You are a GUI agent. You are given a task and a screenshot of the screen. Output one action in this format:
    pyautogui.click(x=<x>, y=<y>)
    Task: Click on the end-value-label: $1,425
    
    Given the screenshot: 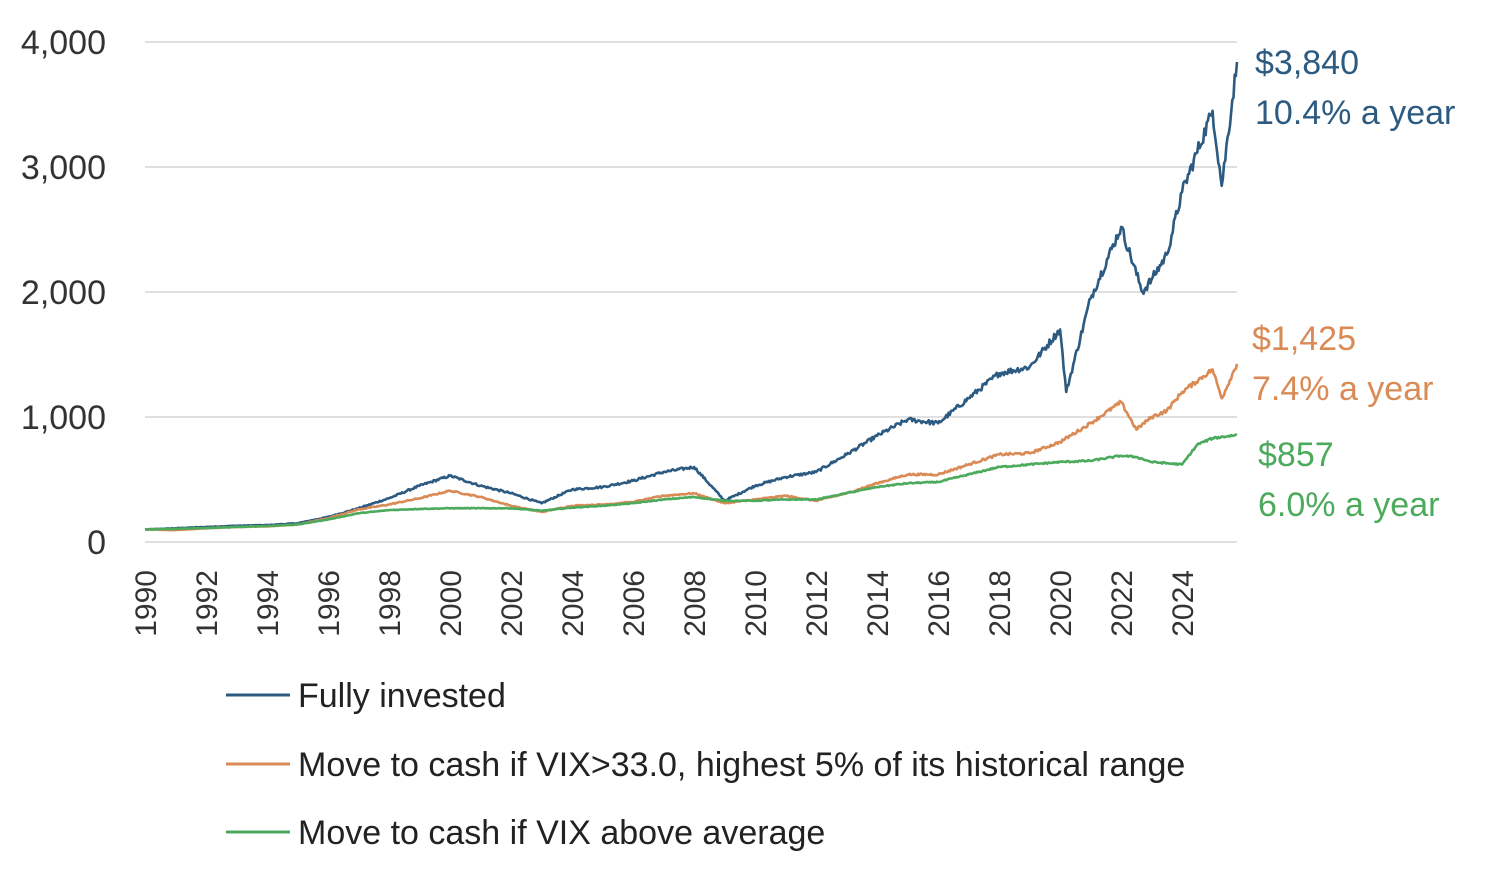 What is the action you would take?
    pyautogui.click(x=1304, y=339)
    